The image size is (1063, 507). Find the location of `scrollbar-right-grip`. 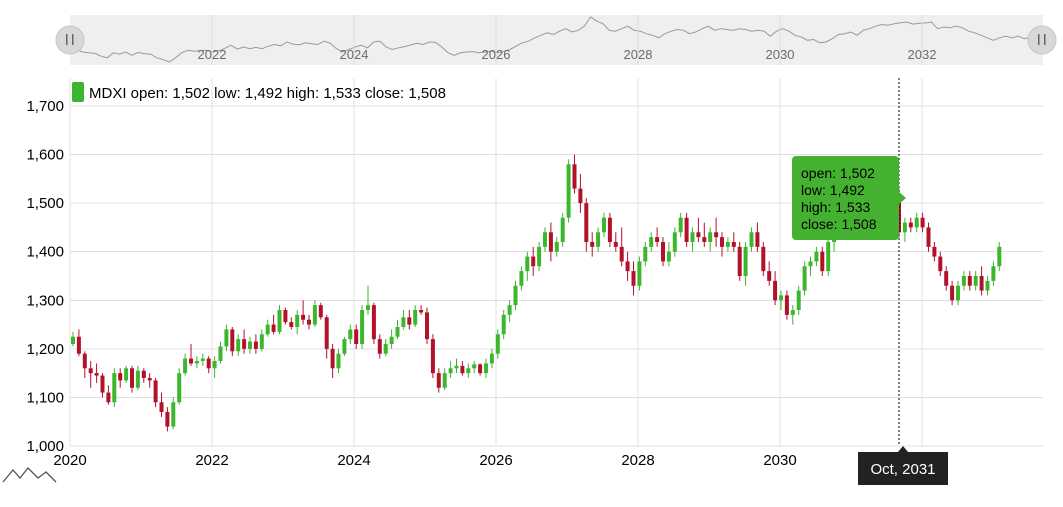

scrollbar-right-grip is located at coordinates (1042, 40).